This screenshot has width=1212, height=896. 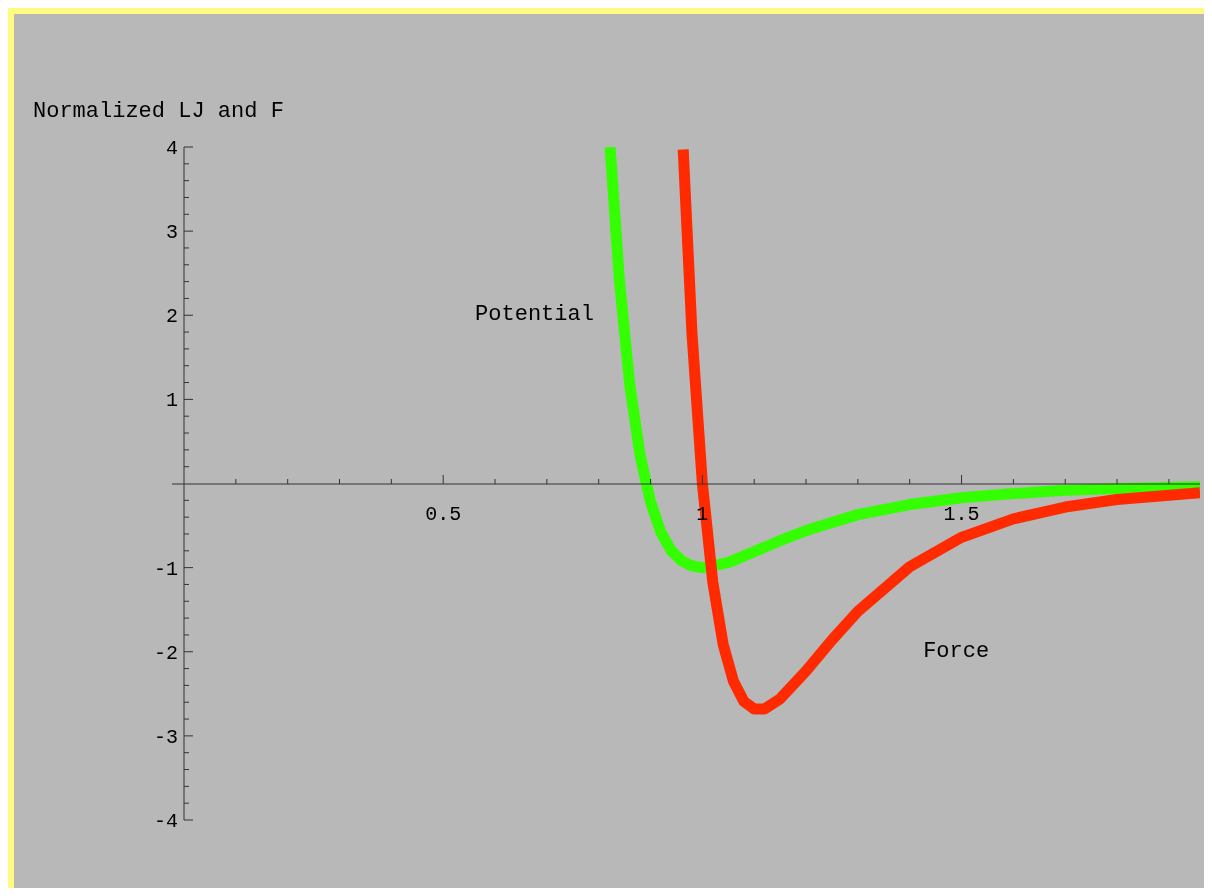 What do you see at coordinates (961, 514) in the screenshot?
I see `x-tick-label: 1.5` at bounding box center [961, 514].